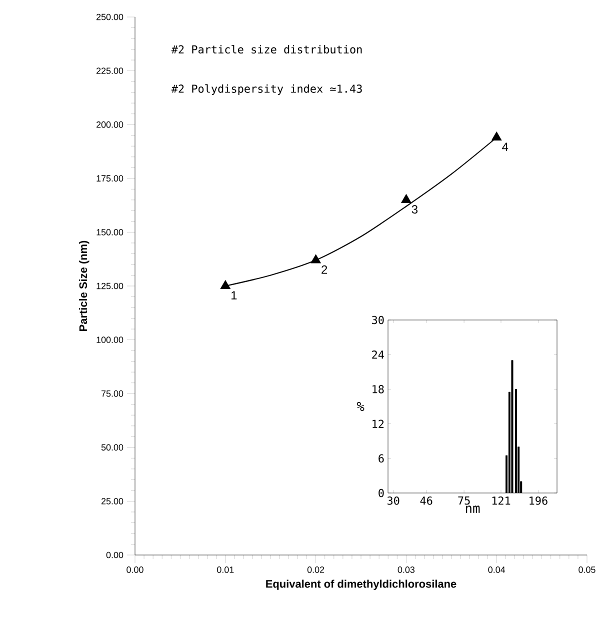 The height and width of the screenshot is (623, 604). I want to click on annotation: 3, so click(415, 209).